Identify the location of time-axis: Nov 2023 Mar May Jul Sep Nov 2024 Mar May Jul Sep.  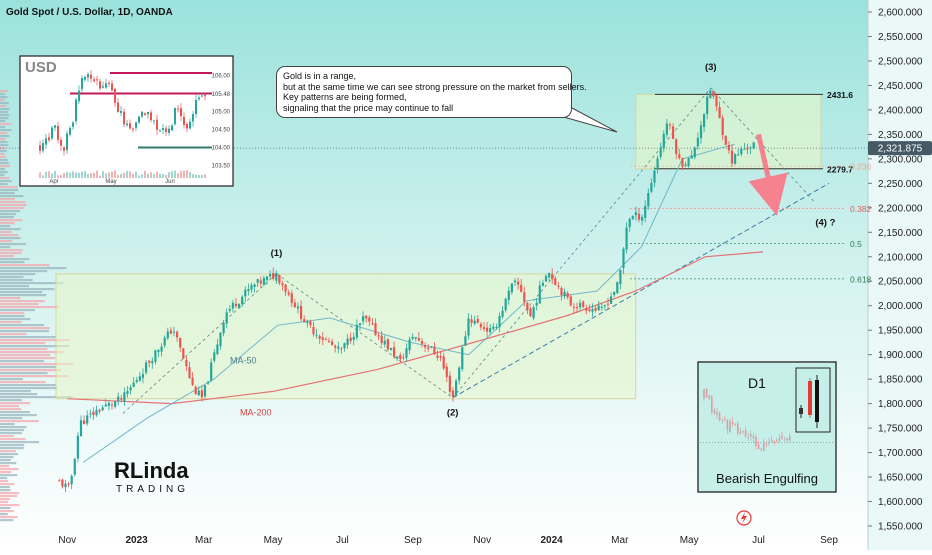
(448, 540).